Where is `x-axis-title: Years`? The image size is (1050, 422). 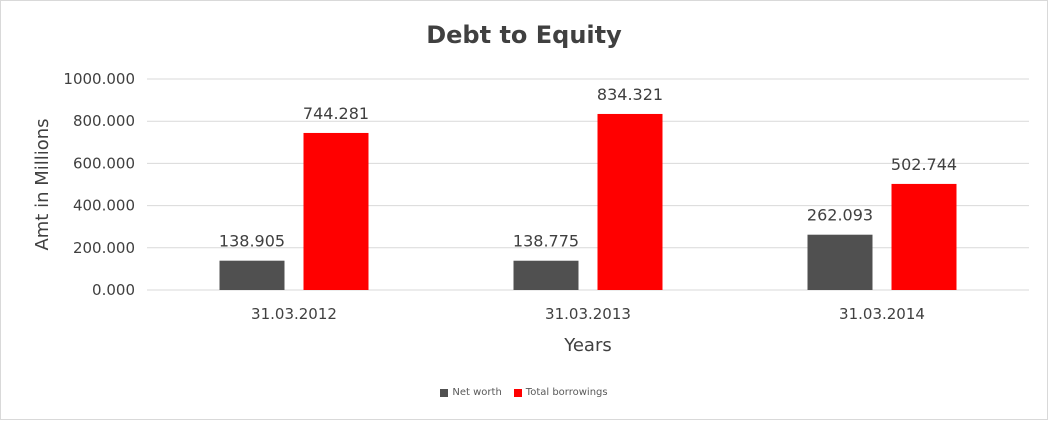 x-axis-title: Years is located at coordinates (587, 345).